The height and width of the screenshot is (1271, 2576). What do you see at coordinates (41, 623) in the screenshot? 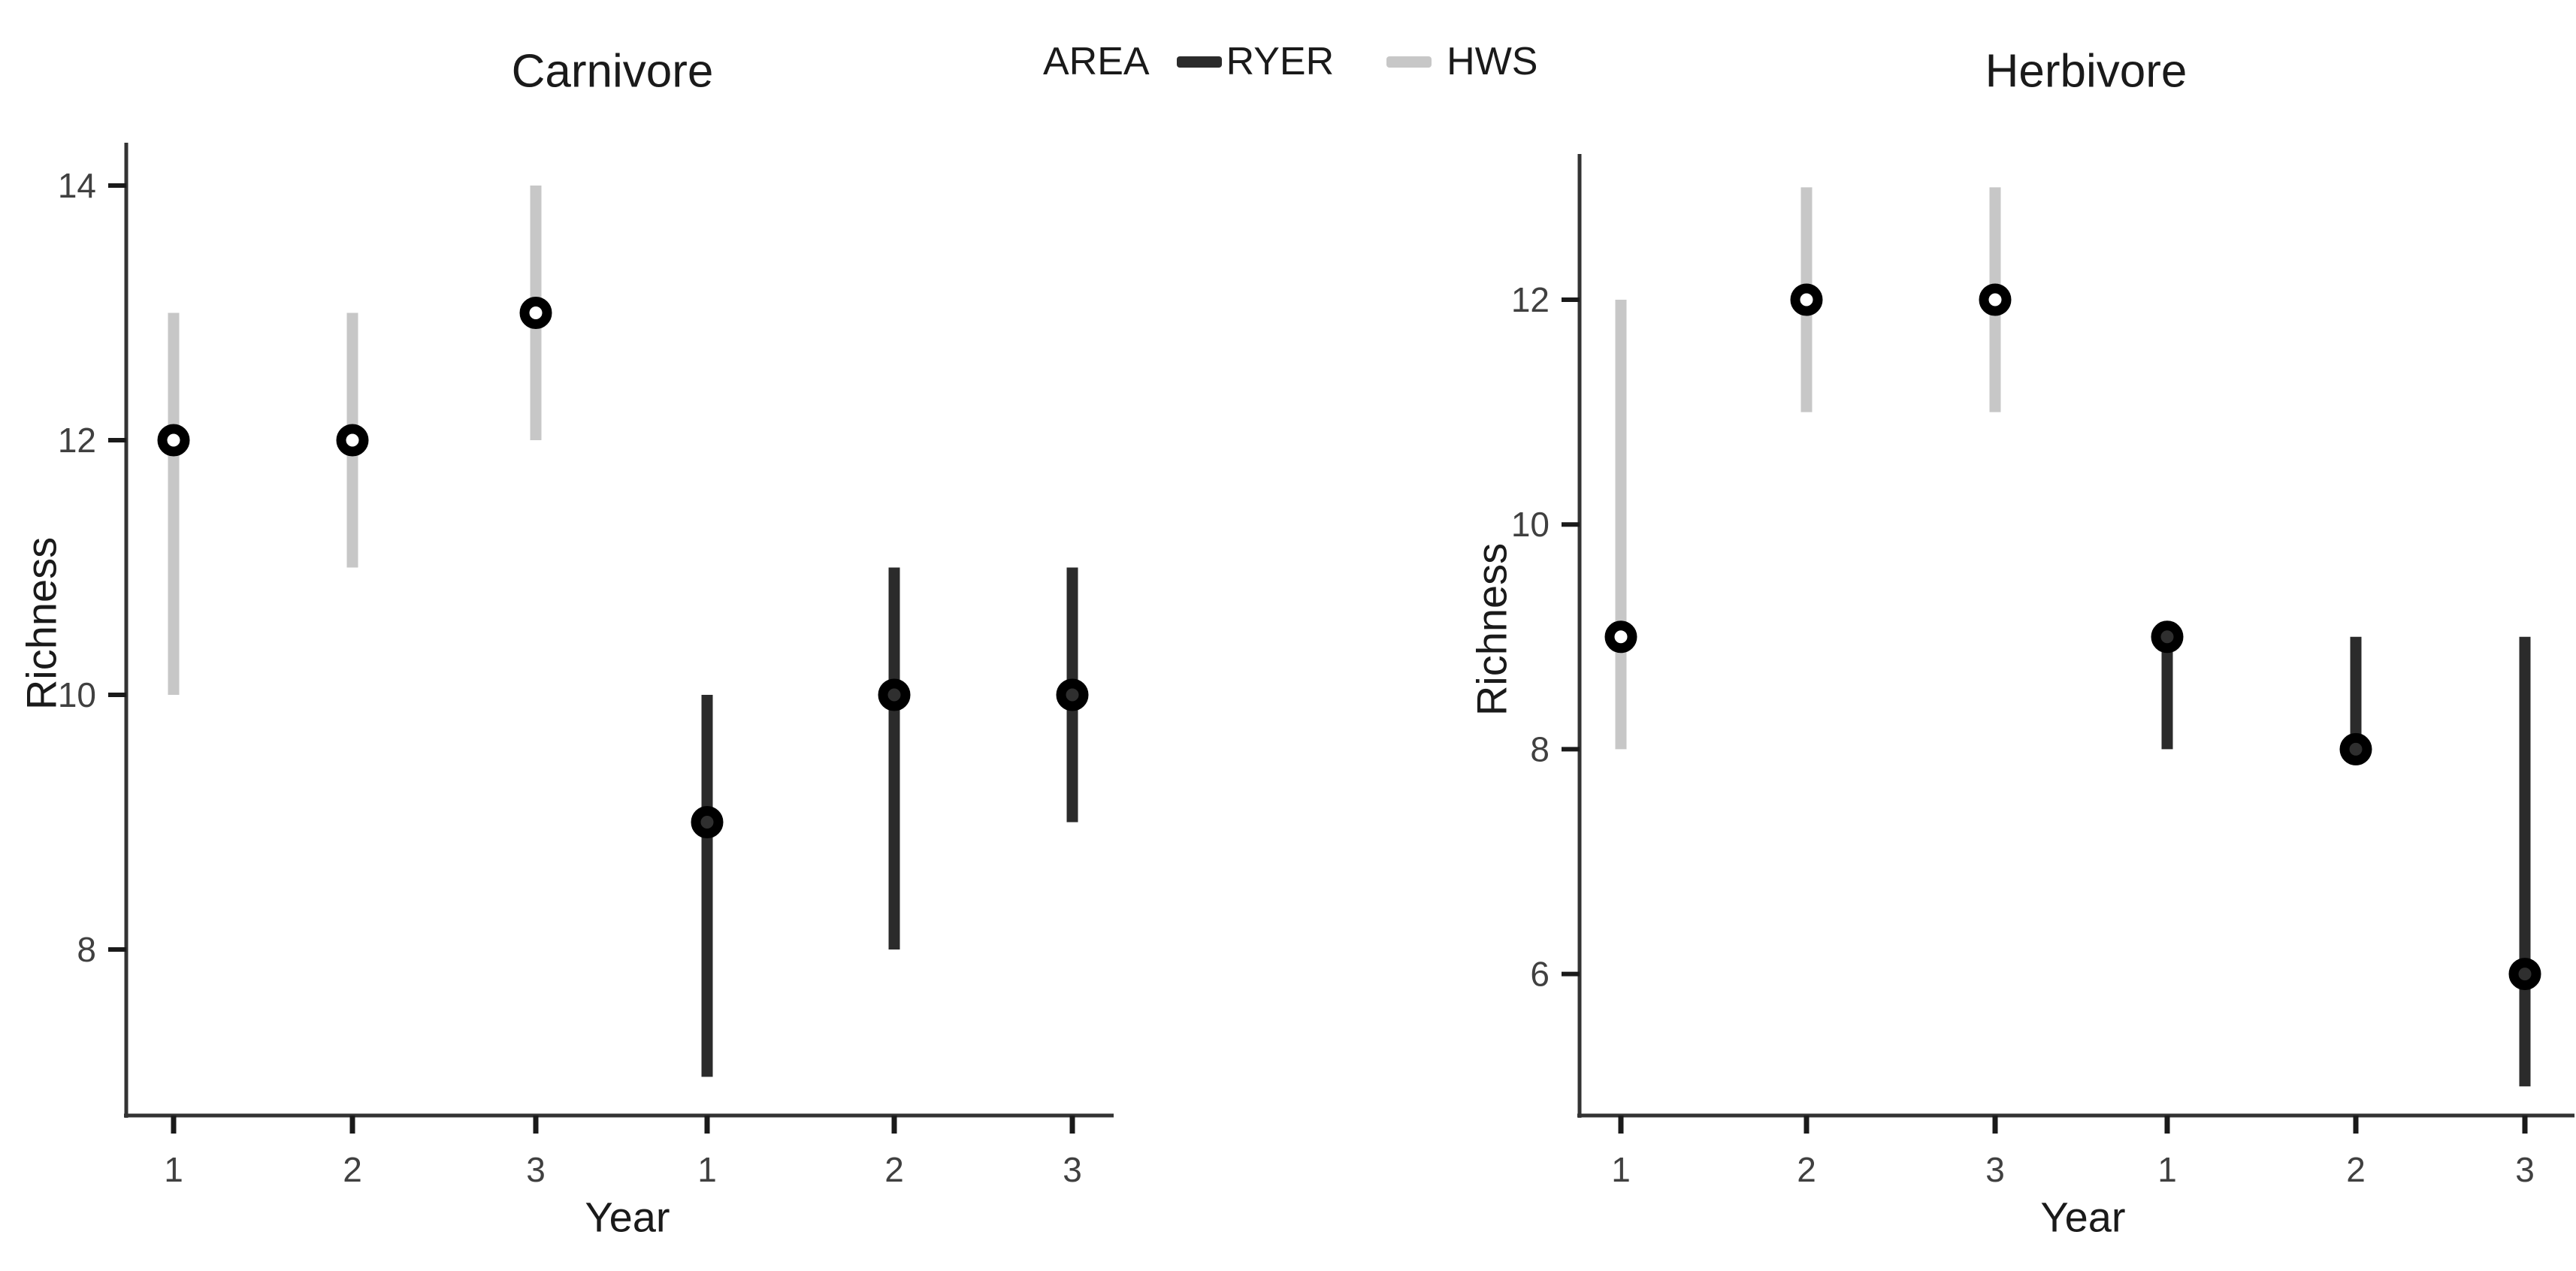
I see `y-axis-title-carnivore: Richness` at bounding box center [41, 623].